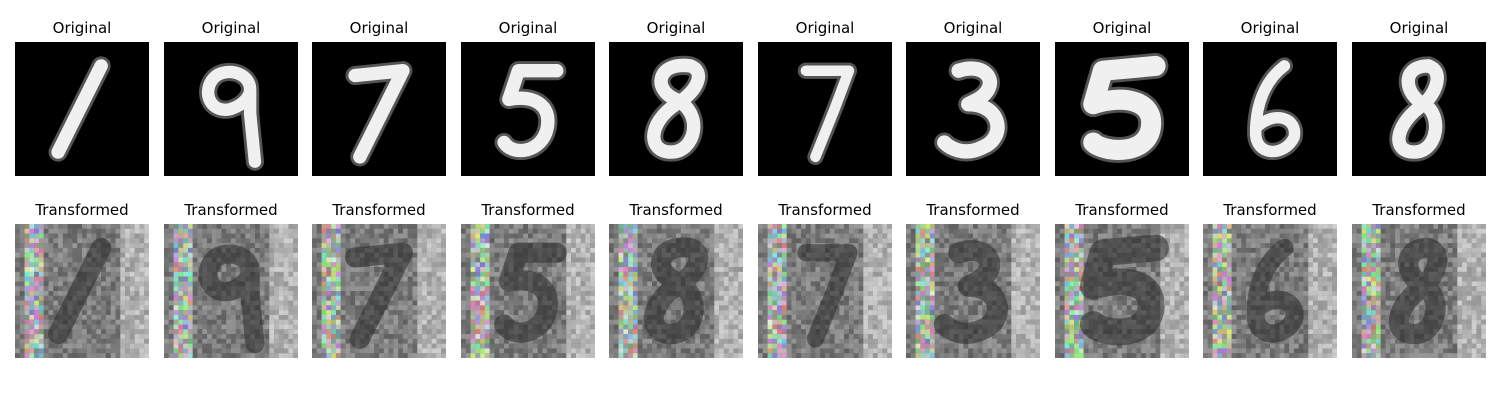 The width and height of the screenshot is (1500, 400). Describe the element at coordinates (825, 210) in the screenshot. I see `transformed-title-6: Transformed` at that location.